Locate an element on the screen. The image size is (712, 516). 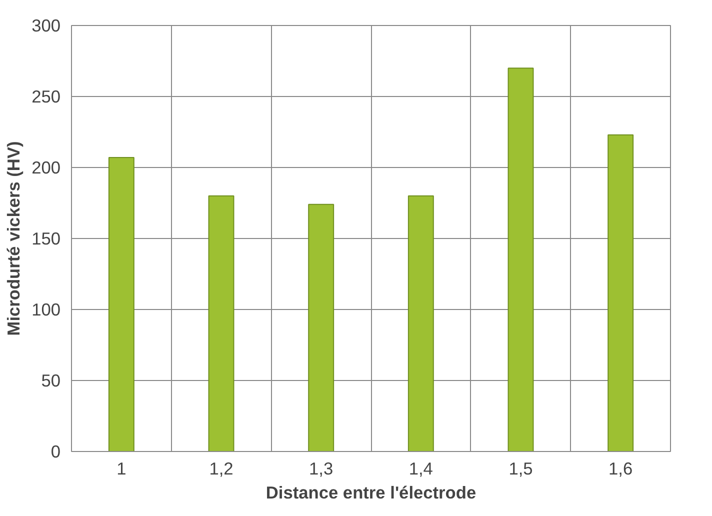
x-tick-label: 1,5 is located at coordinates (520, 468).